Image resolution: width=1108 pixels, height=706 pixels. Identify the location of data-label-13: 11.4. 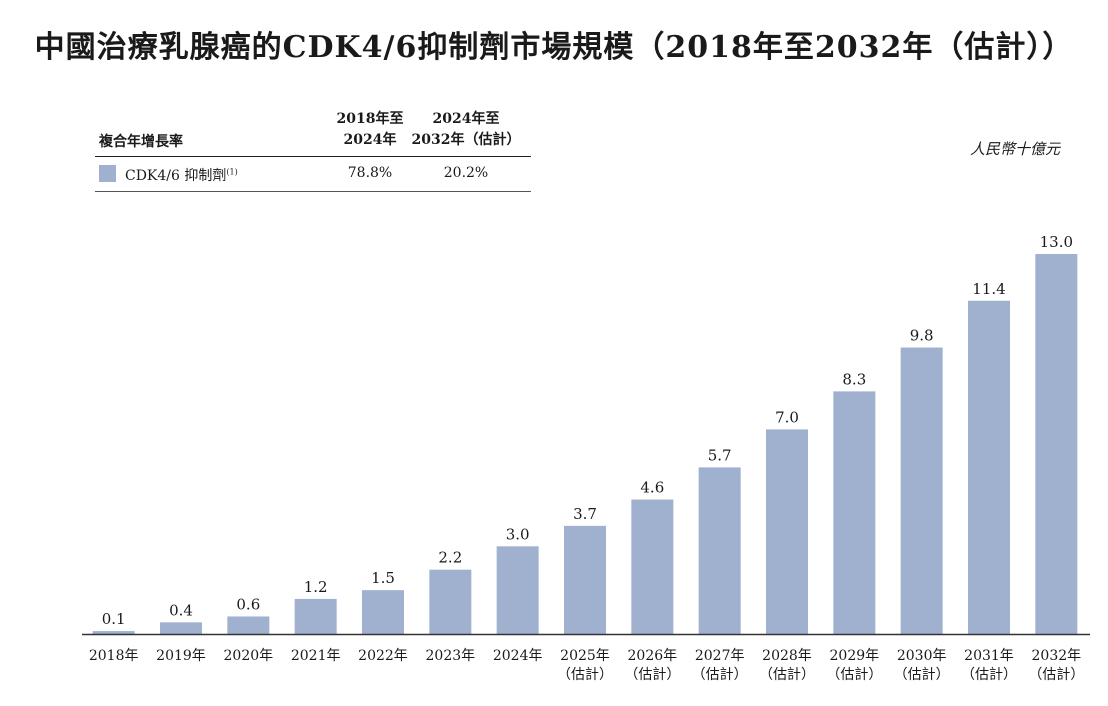
(988, 289).